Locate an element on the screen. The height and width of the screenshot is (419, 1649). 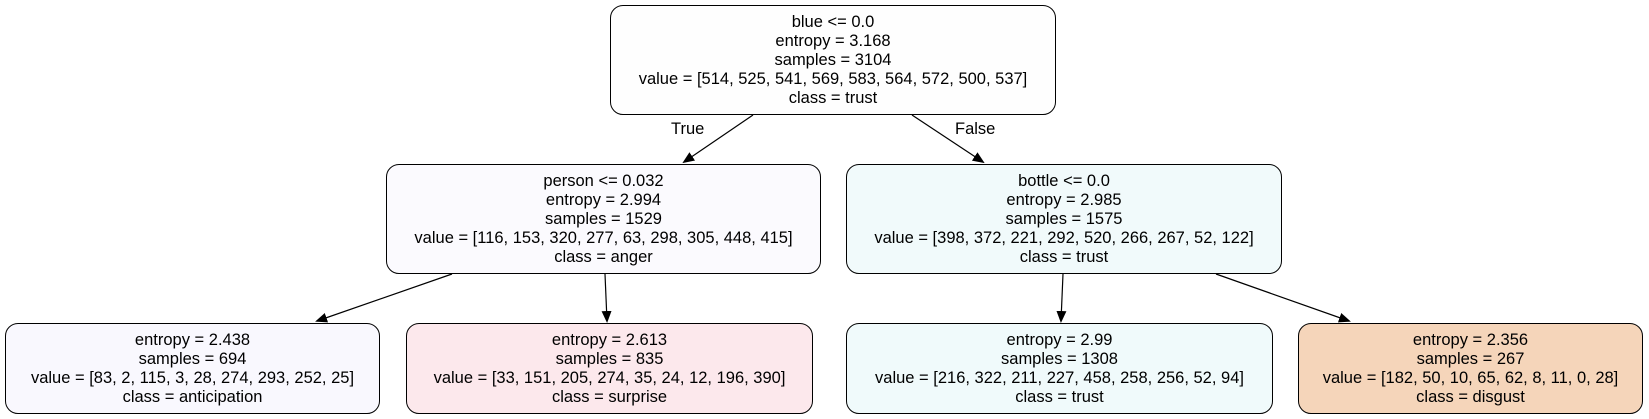
node-samples: samples = 694 is located at coordinates (192, 358).